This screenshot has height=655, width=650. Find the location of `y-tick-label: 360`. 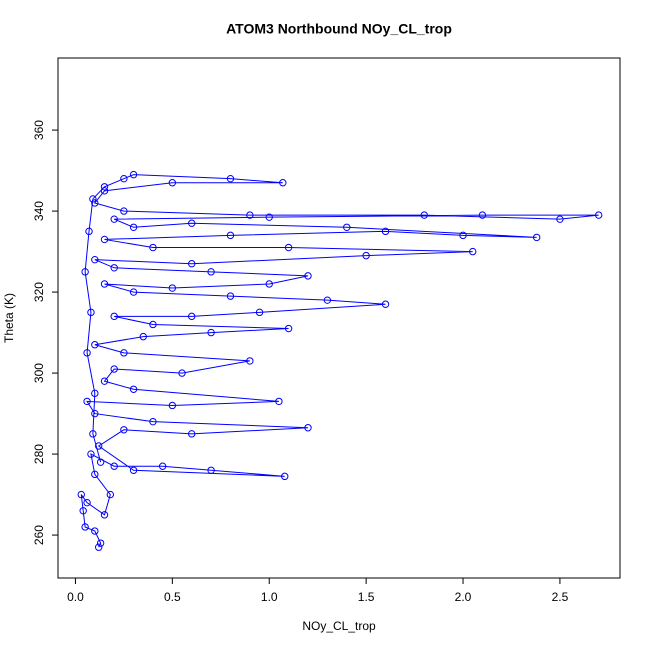

y-tick-label: 360 is located at coordinates (39, 130).